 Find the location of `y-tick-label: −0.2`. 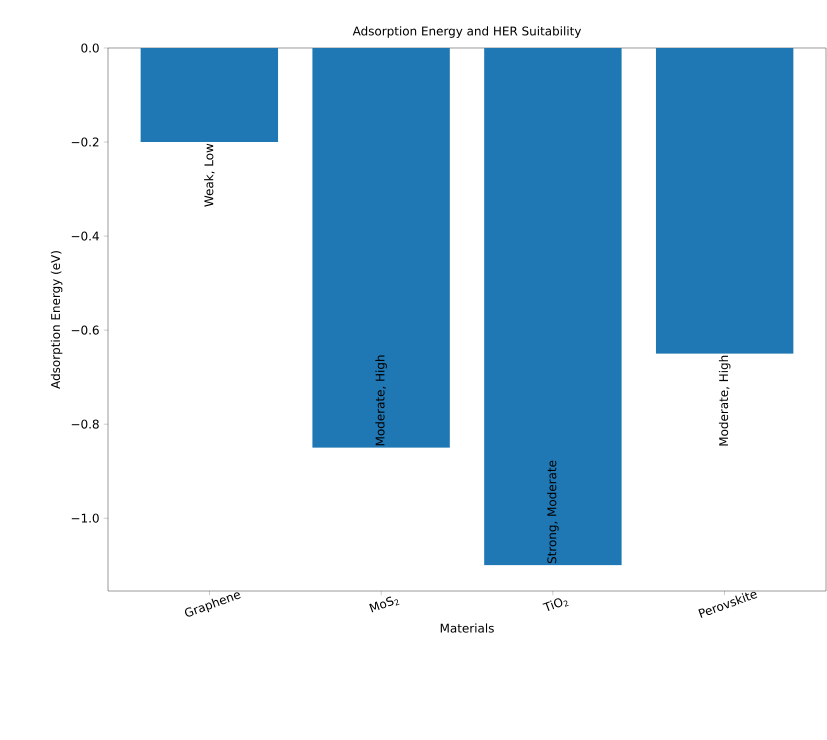

y-tick-label: −0.2 is located at coordinates (85, 142).